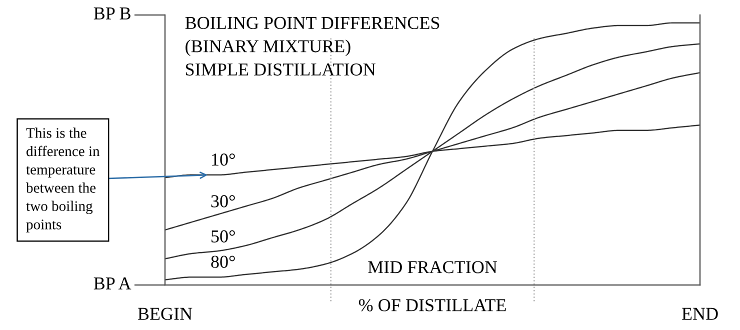  What do you see at coordinates (432, 305) in the screenshot?
I see `x-axis-title: % OF DISTILLATE` at bounding box center [432, 305].